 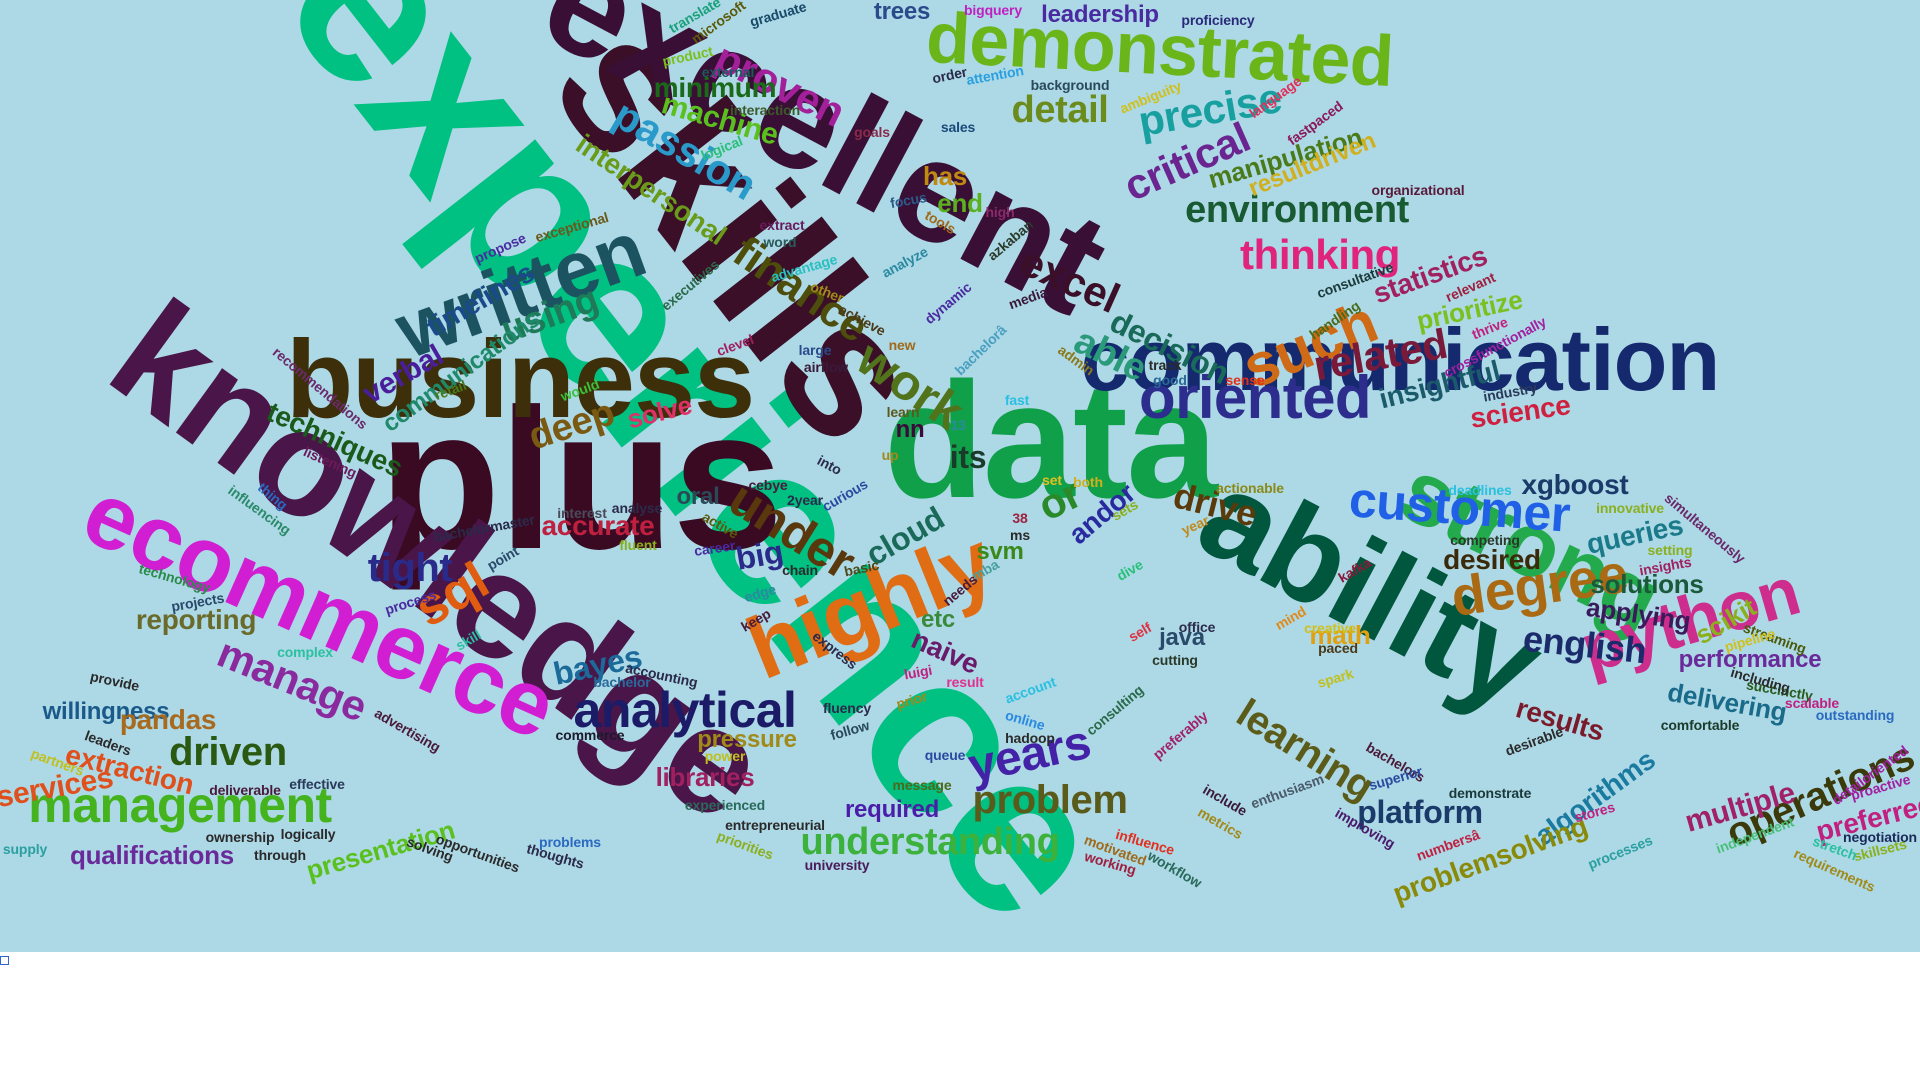 I want to click on word-actionable: actionable, so click(x=1250, y=488).